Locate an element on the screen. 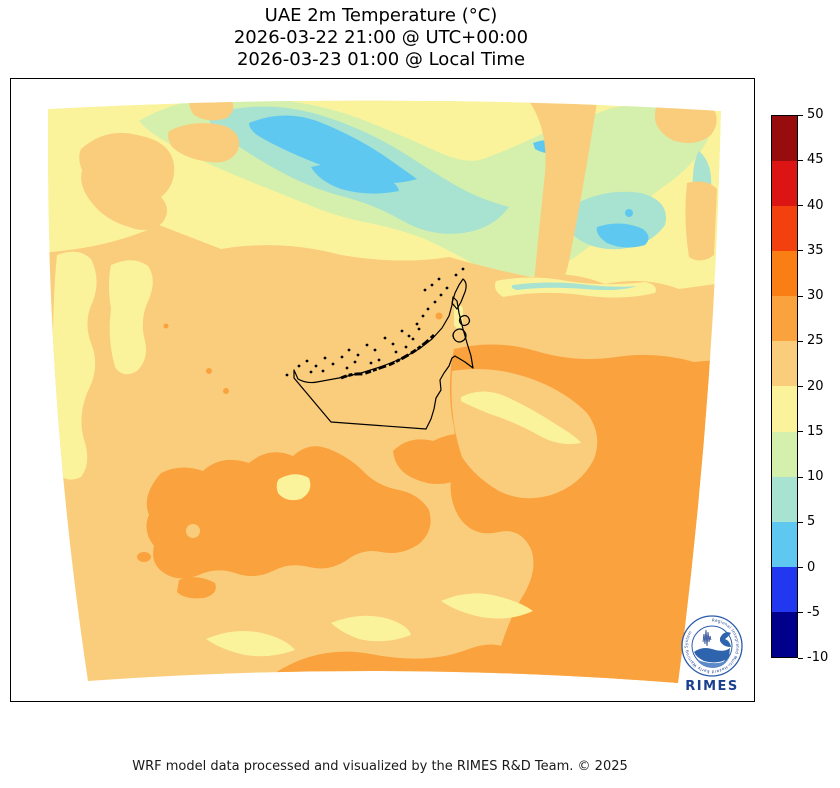  island-dots is located at coordinates (375, 322).